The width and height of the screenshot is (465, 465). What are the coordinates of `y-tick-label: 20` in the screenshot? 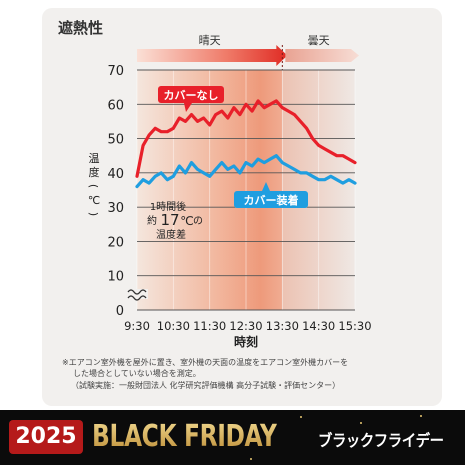 It's located at (115, 242).